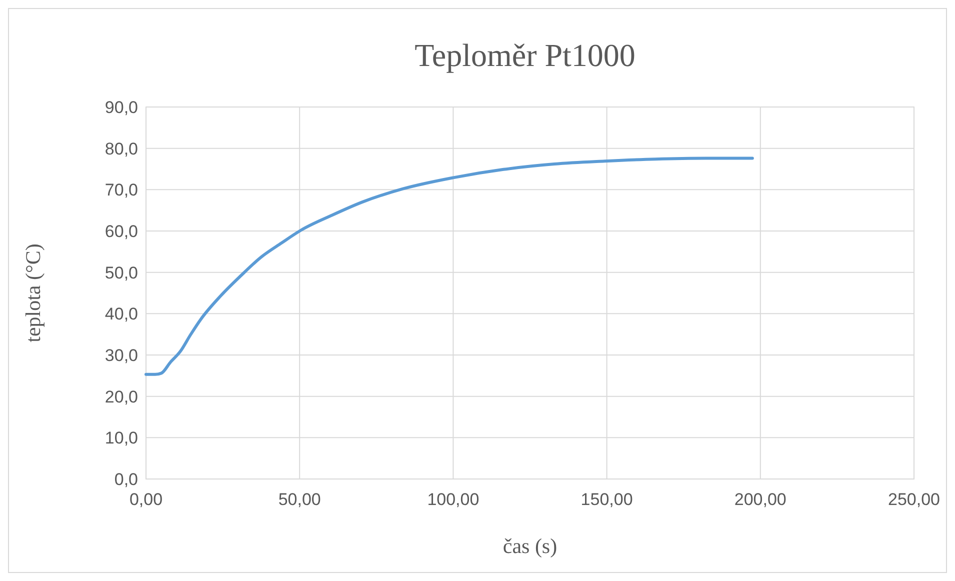  Describe the element at coordinates (121, 190) in the screenshot. I see `y-tick-label: 70,0` at that location.